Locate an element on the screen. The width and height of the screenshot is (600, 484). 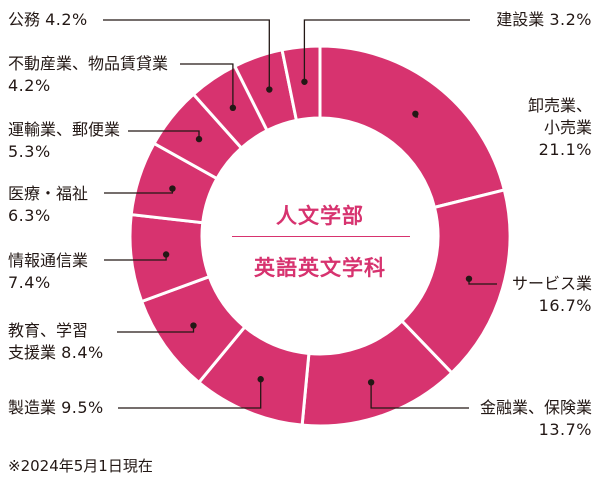
center-subtitle: 英語英文学科 is located at coordinates (320, 268).